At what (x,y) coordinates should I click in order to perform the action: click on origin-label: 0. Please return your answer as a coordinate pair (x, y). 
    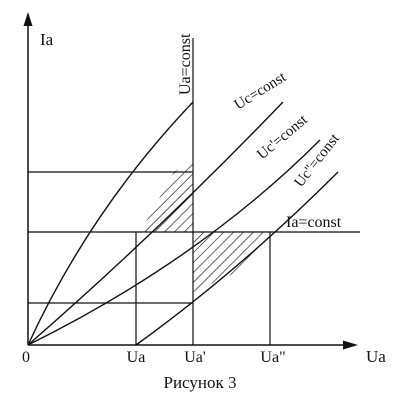
    Looking at the image, I should click on (26, 357).